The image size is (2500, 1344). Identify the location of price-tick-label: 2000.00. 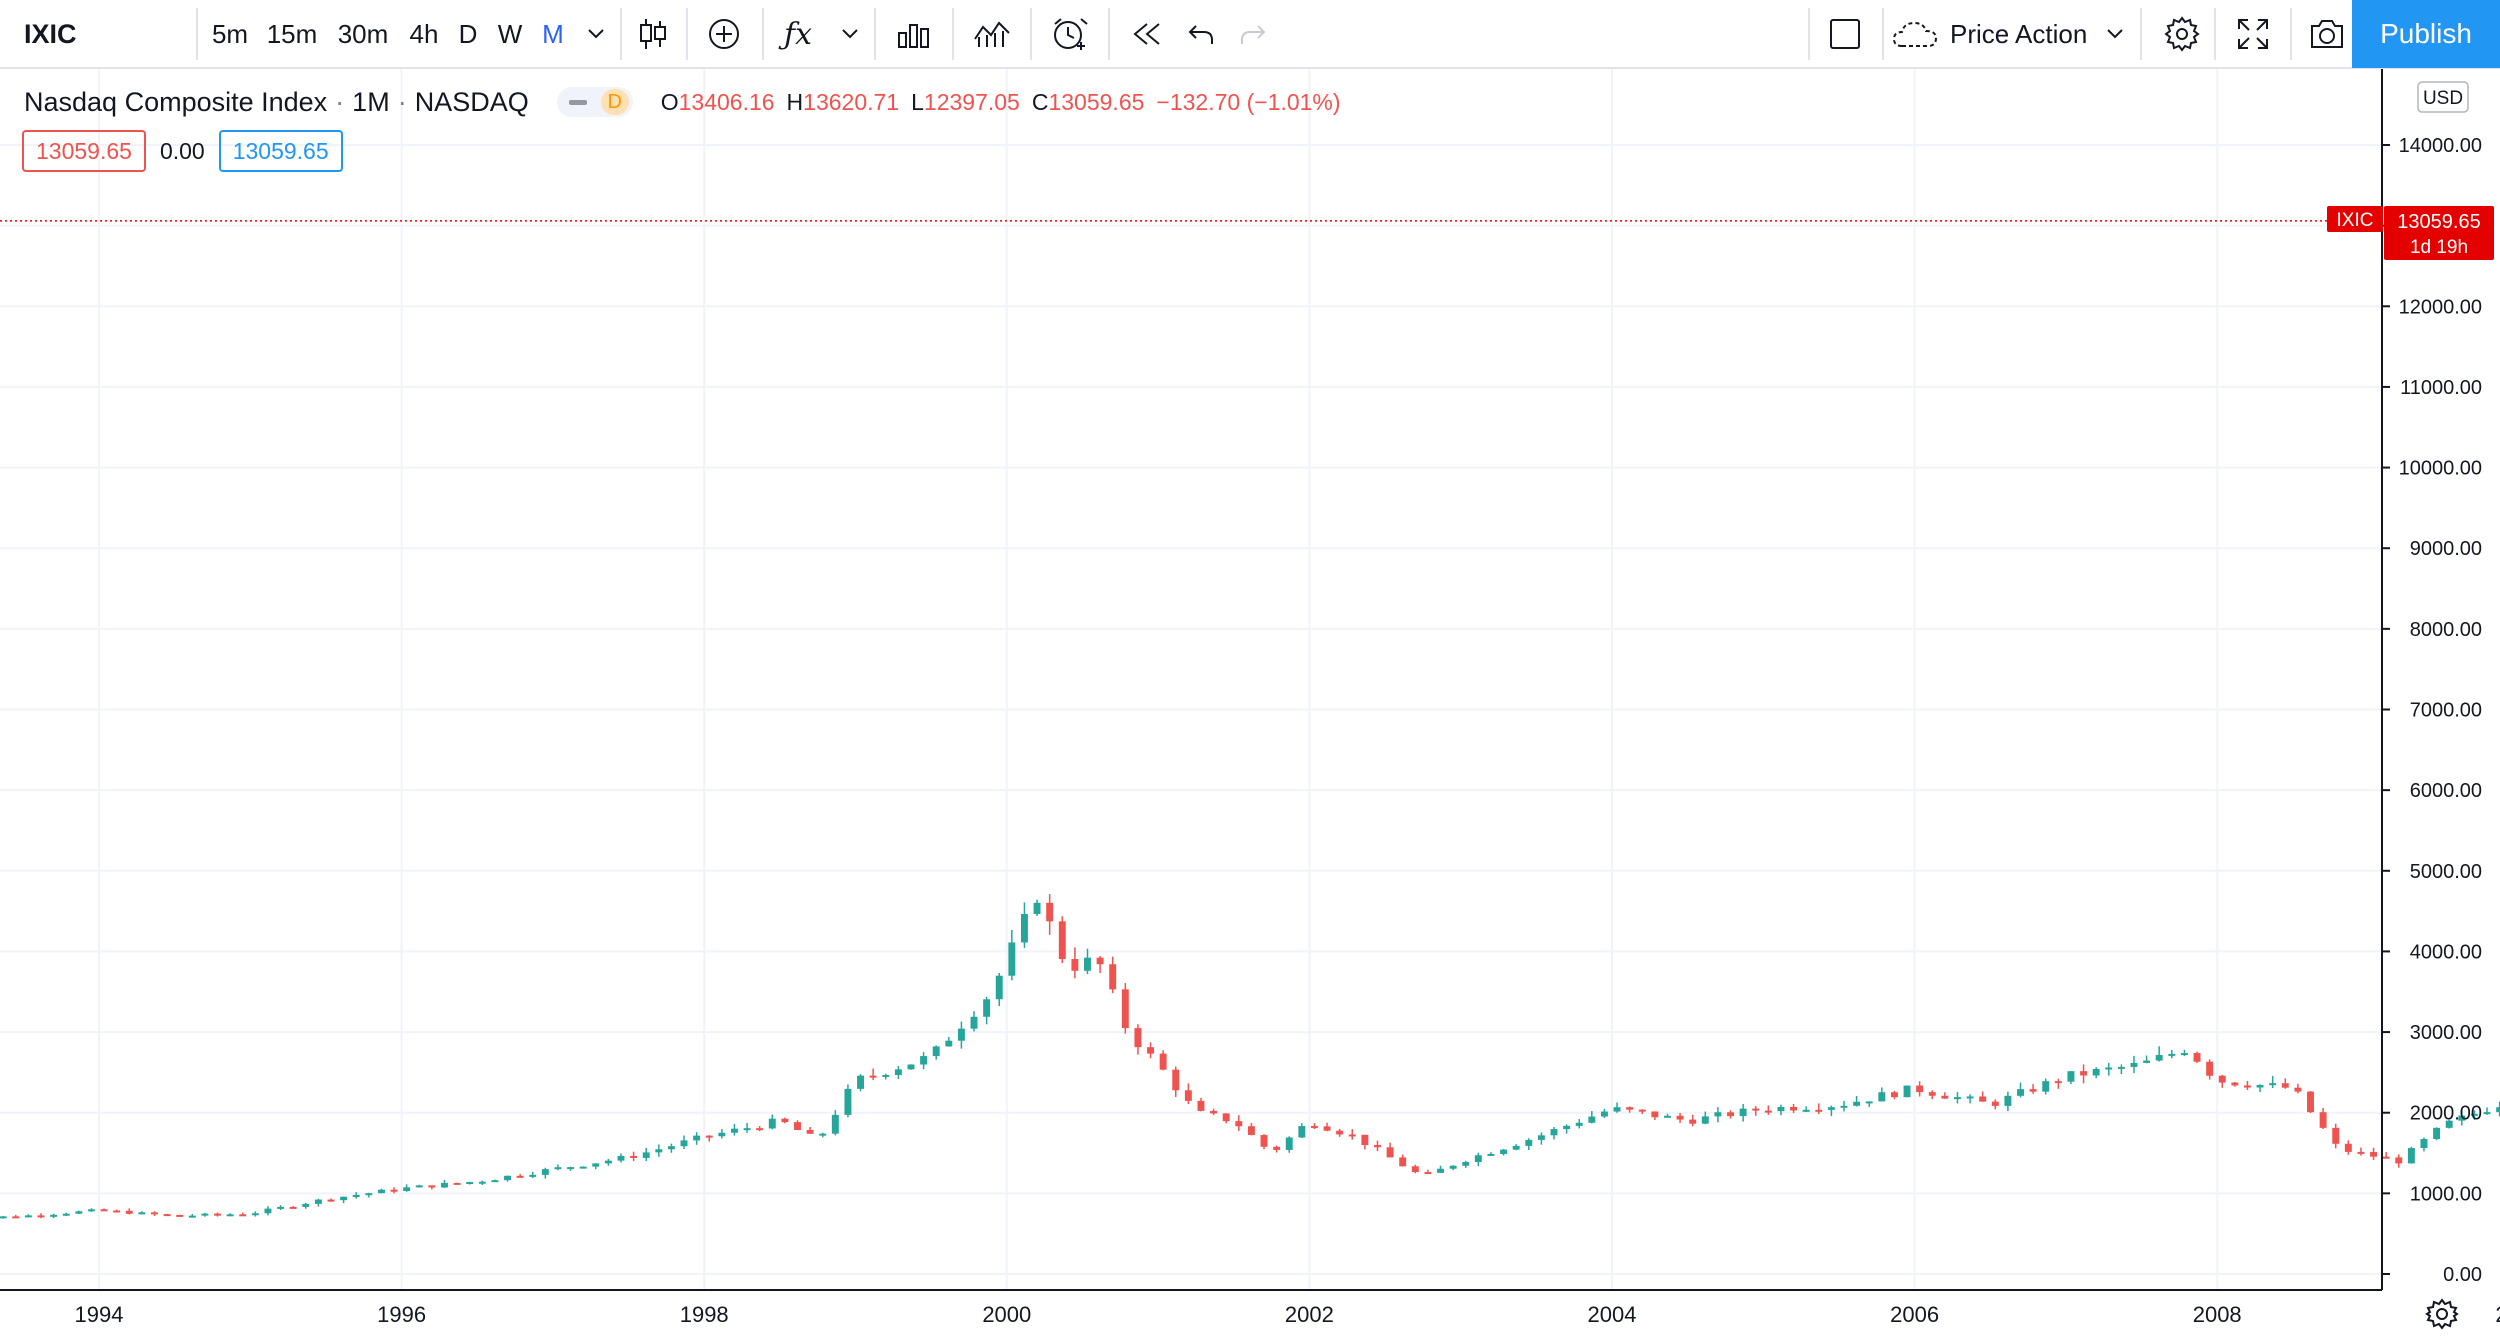
(2446, 1114).